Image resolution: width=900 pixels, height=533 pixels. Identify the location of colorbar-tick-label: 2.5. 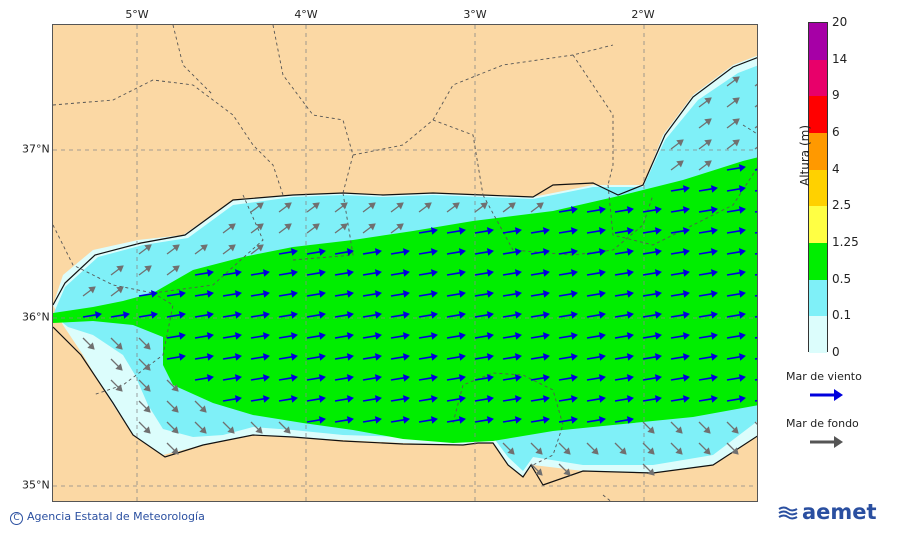
(842, 205).